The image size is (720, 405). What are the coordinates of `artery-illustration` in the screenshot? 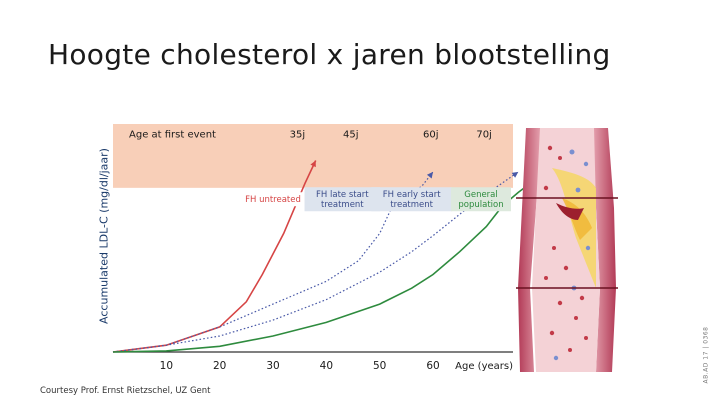 It's located at (567, 250).